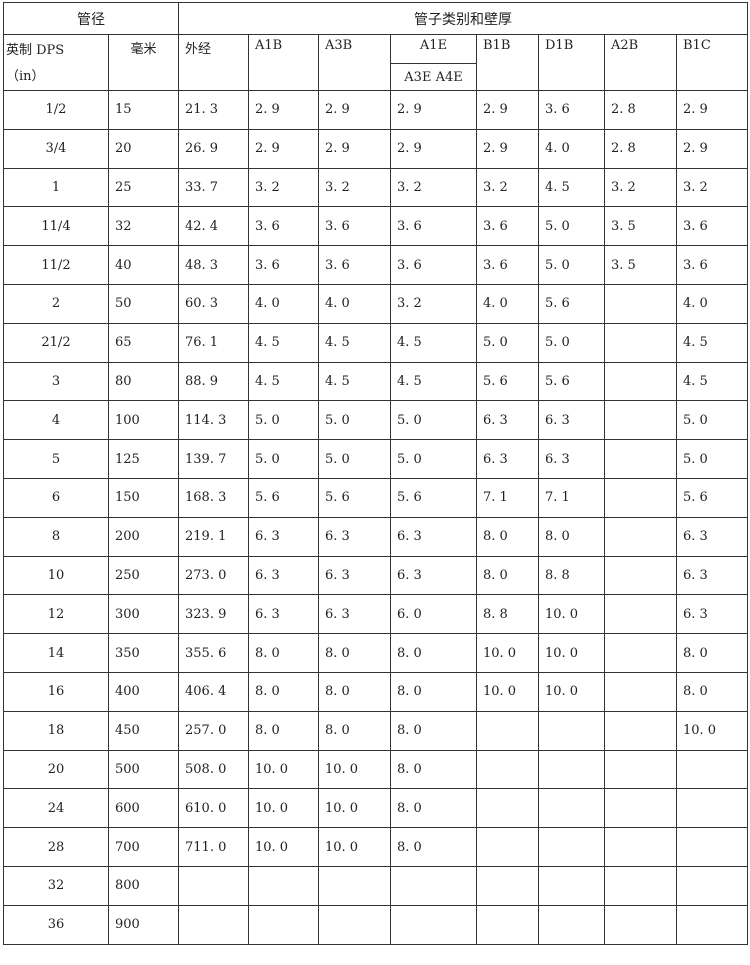 This screenshot has width=750, height=965. What do you see at coordinates (507, 303) in the screenshot?
I see `cell-b1b: 4. 0` at bounding box center [507, 303].